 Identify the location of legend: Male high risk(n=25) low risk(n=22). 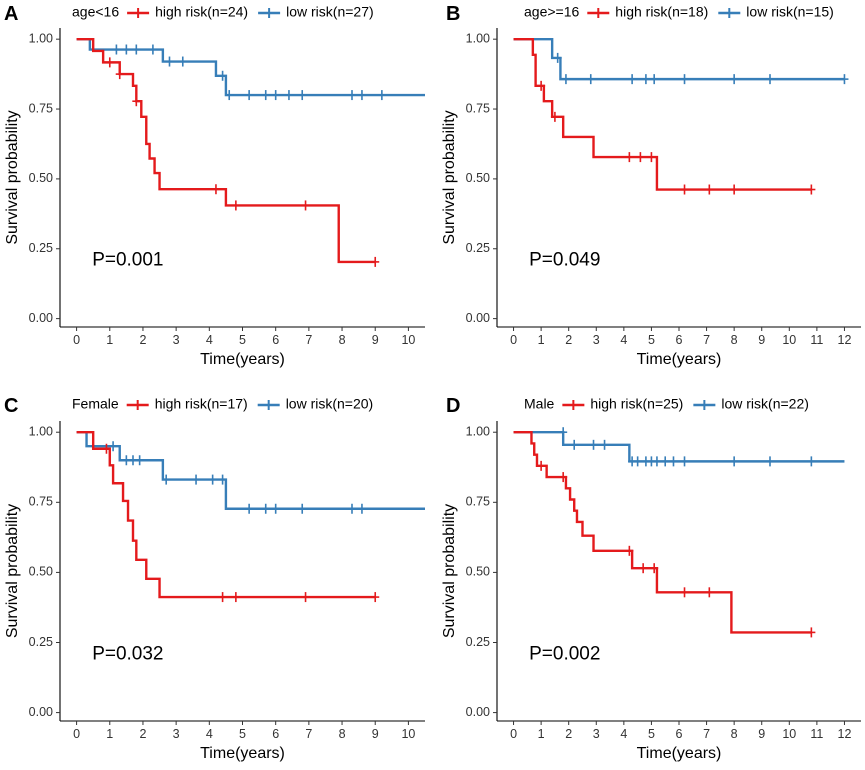
(666, 404).